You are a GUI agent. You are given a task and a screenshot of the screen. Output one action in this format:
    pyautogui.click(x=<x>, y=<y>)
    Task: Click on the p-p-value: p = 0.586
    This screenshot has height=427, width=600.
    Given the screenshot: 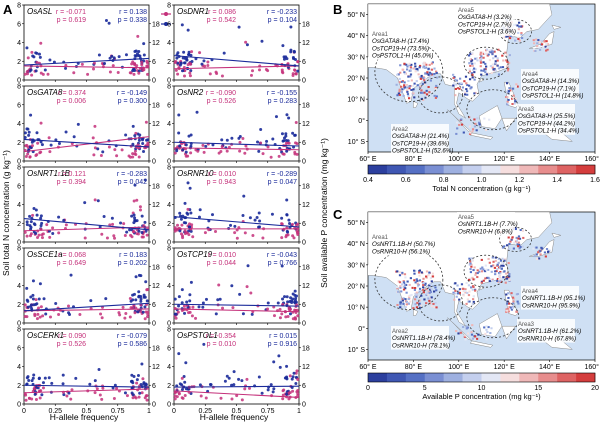 What is the action you would take?
    pyautogui.click(x=132, y=344)
    